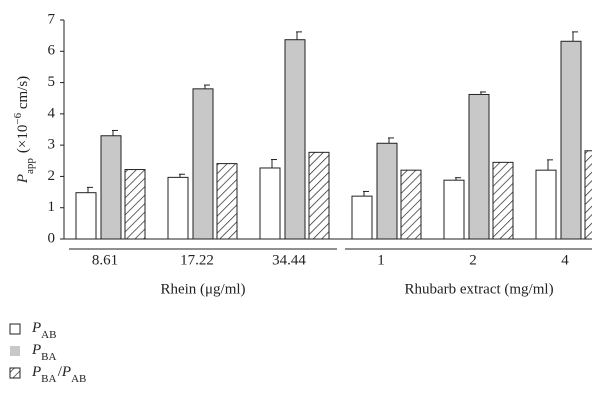  Describe the element at coordinates (52, 145) in the screenshot. I see `y-tick-label: 3` at that location.